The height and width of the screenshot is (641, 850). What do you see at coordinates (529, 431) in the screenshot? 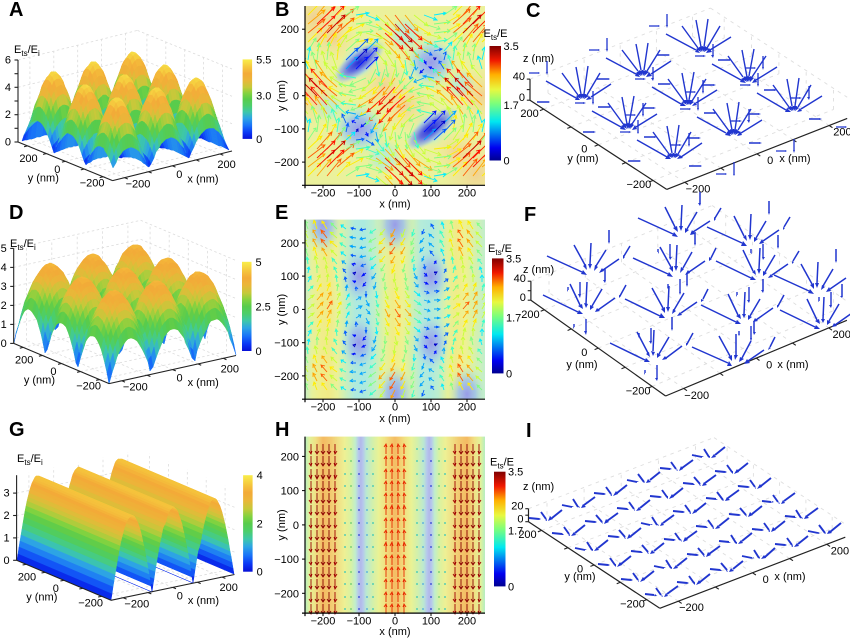
I see `svg-text: I` at bounding box center [529, 431].